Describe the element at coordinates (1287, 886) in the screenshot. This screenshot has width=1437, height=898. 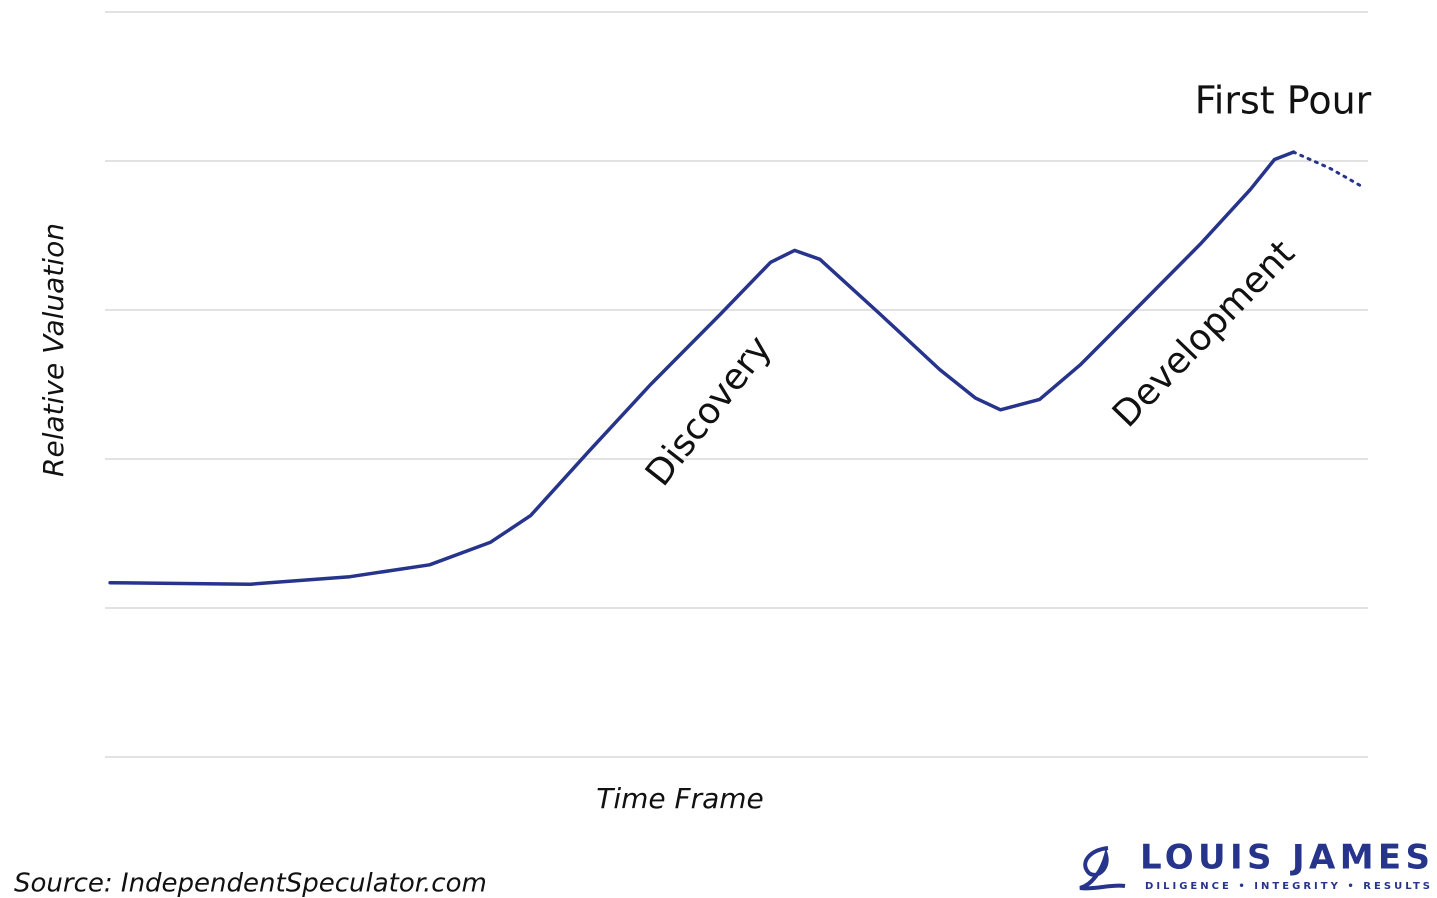
I see `brand-tagline: DILIGENCE • INTEGRITY • RESULTS` at that location.